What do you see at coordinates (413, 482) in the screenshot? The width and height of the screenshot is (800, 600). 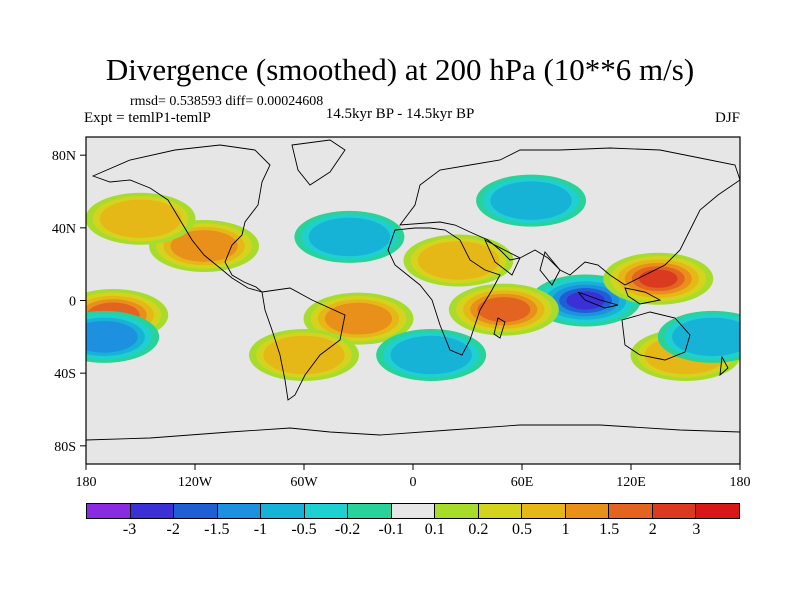 I see `x-tick-label: 0` at bounding box center [413, 482].